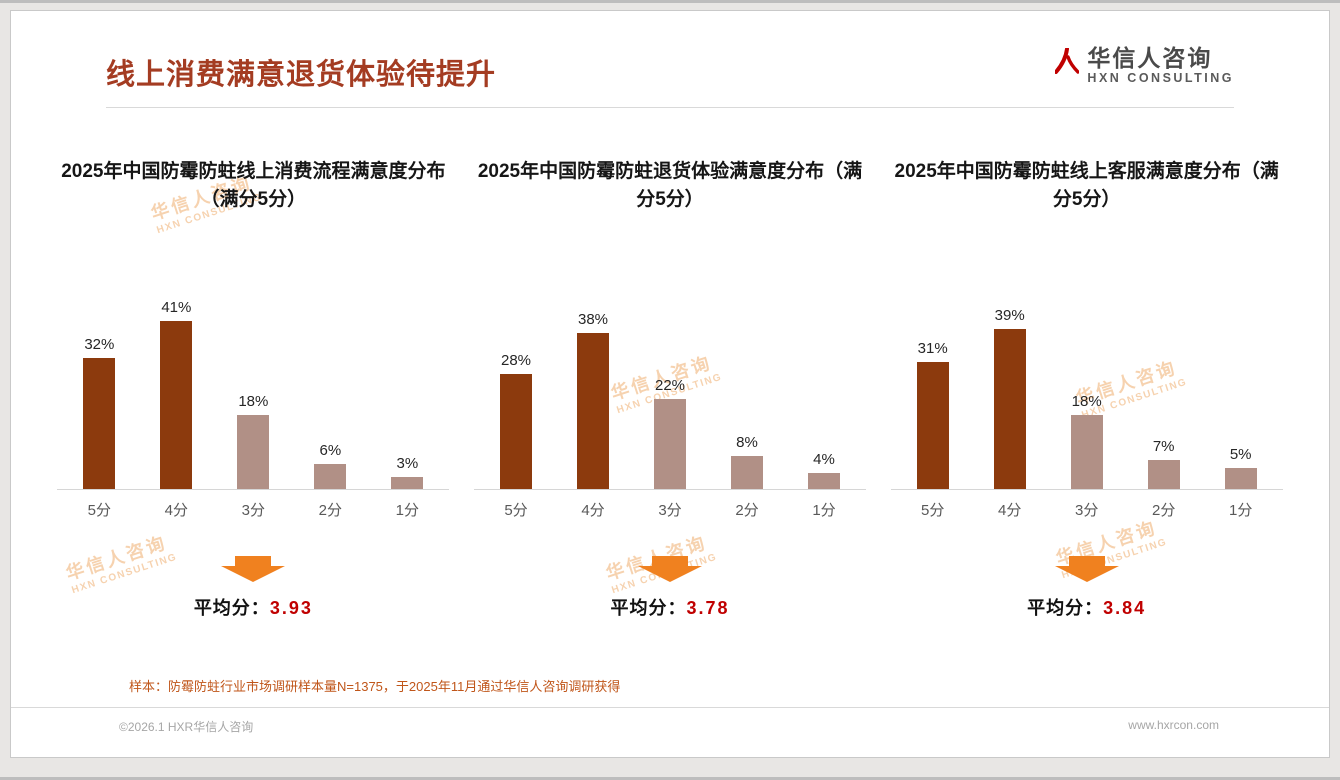  I want to click on bar-chart: 31% 39% 18% 7% 5% 5分 4分 3分 2分 1分, so click(1086, 397).